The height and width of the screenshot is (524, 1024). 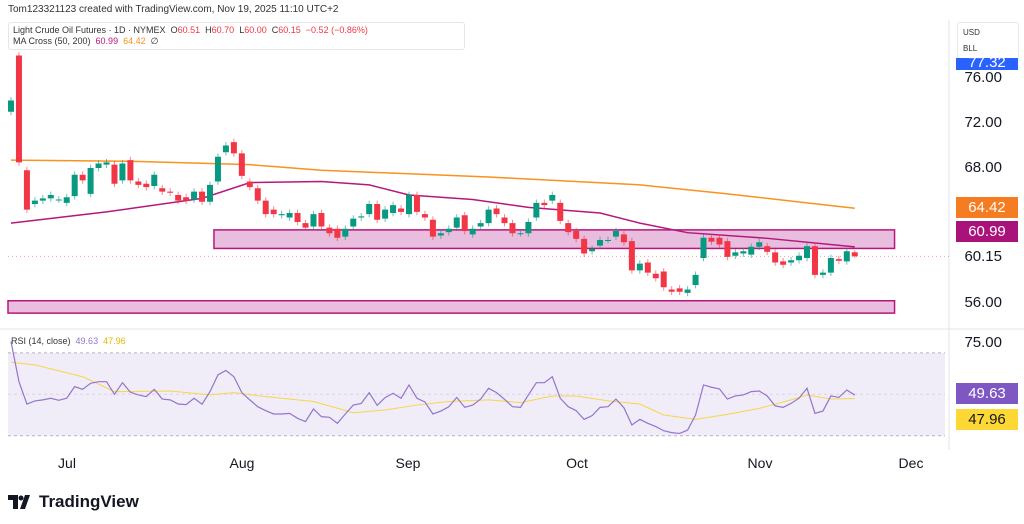 I want to click on high-label: H, so click(x=208, y=30).